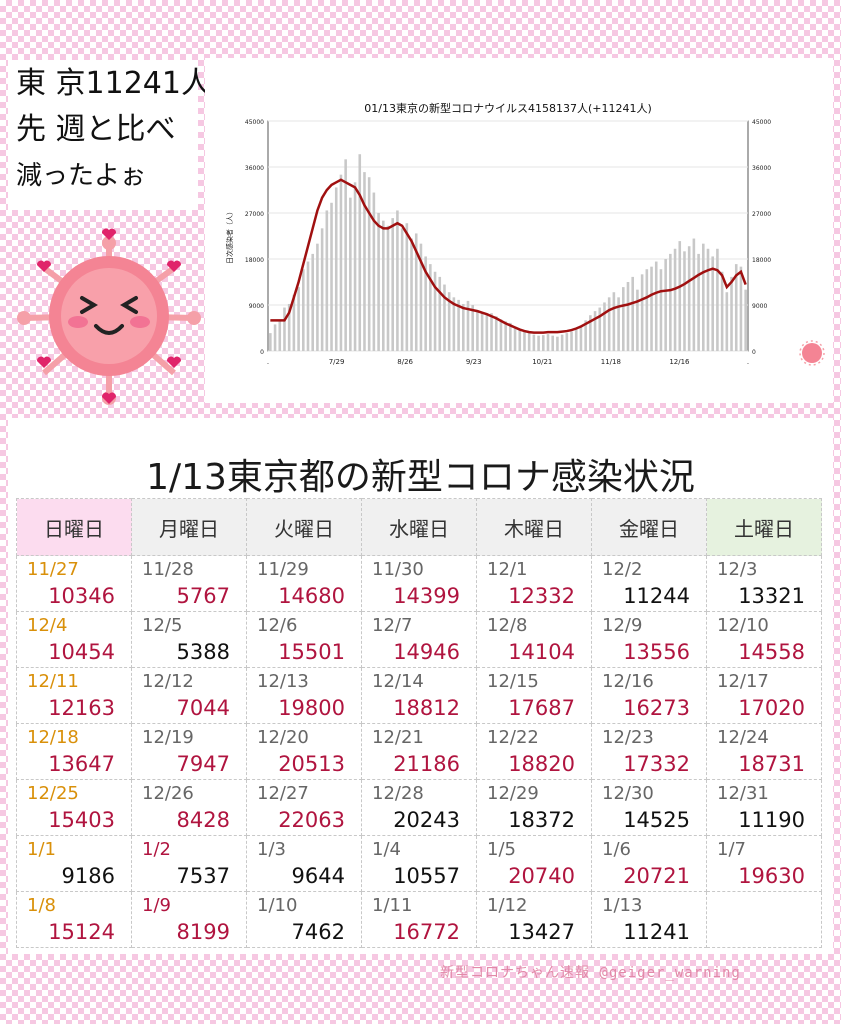 The width and height of the screenshot is (841, 1024). Describe the element at coordinates (229, 236) in the screenshot. I see `y-axis-label: 日次感染者（人）` at that location.